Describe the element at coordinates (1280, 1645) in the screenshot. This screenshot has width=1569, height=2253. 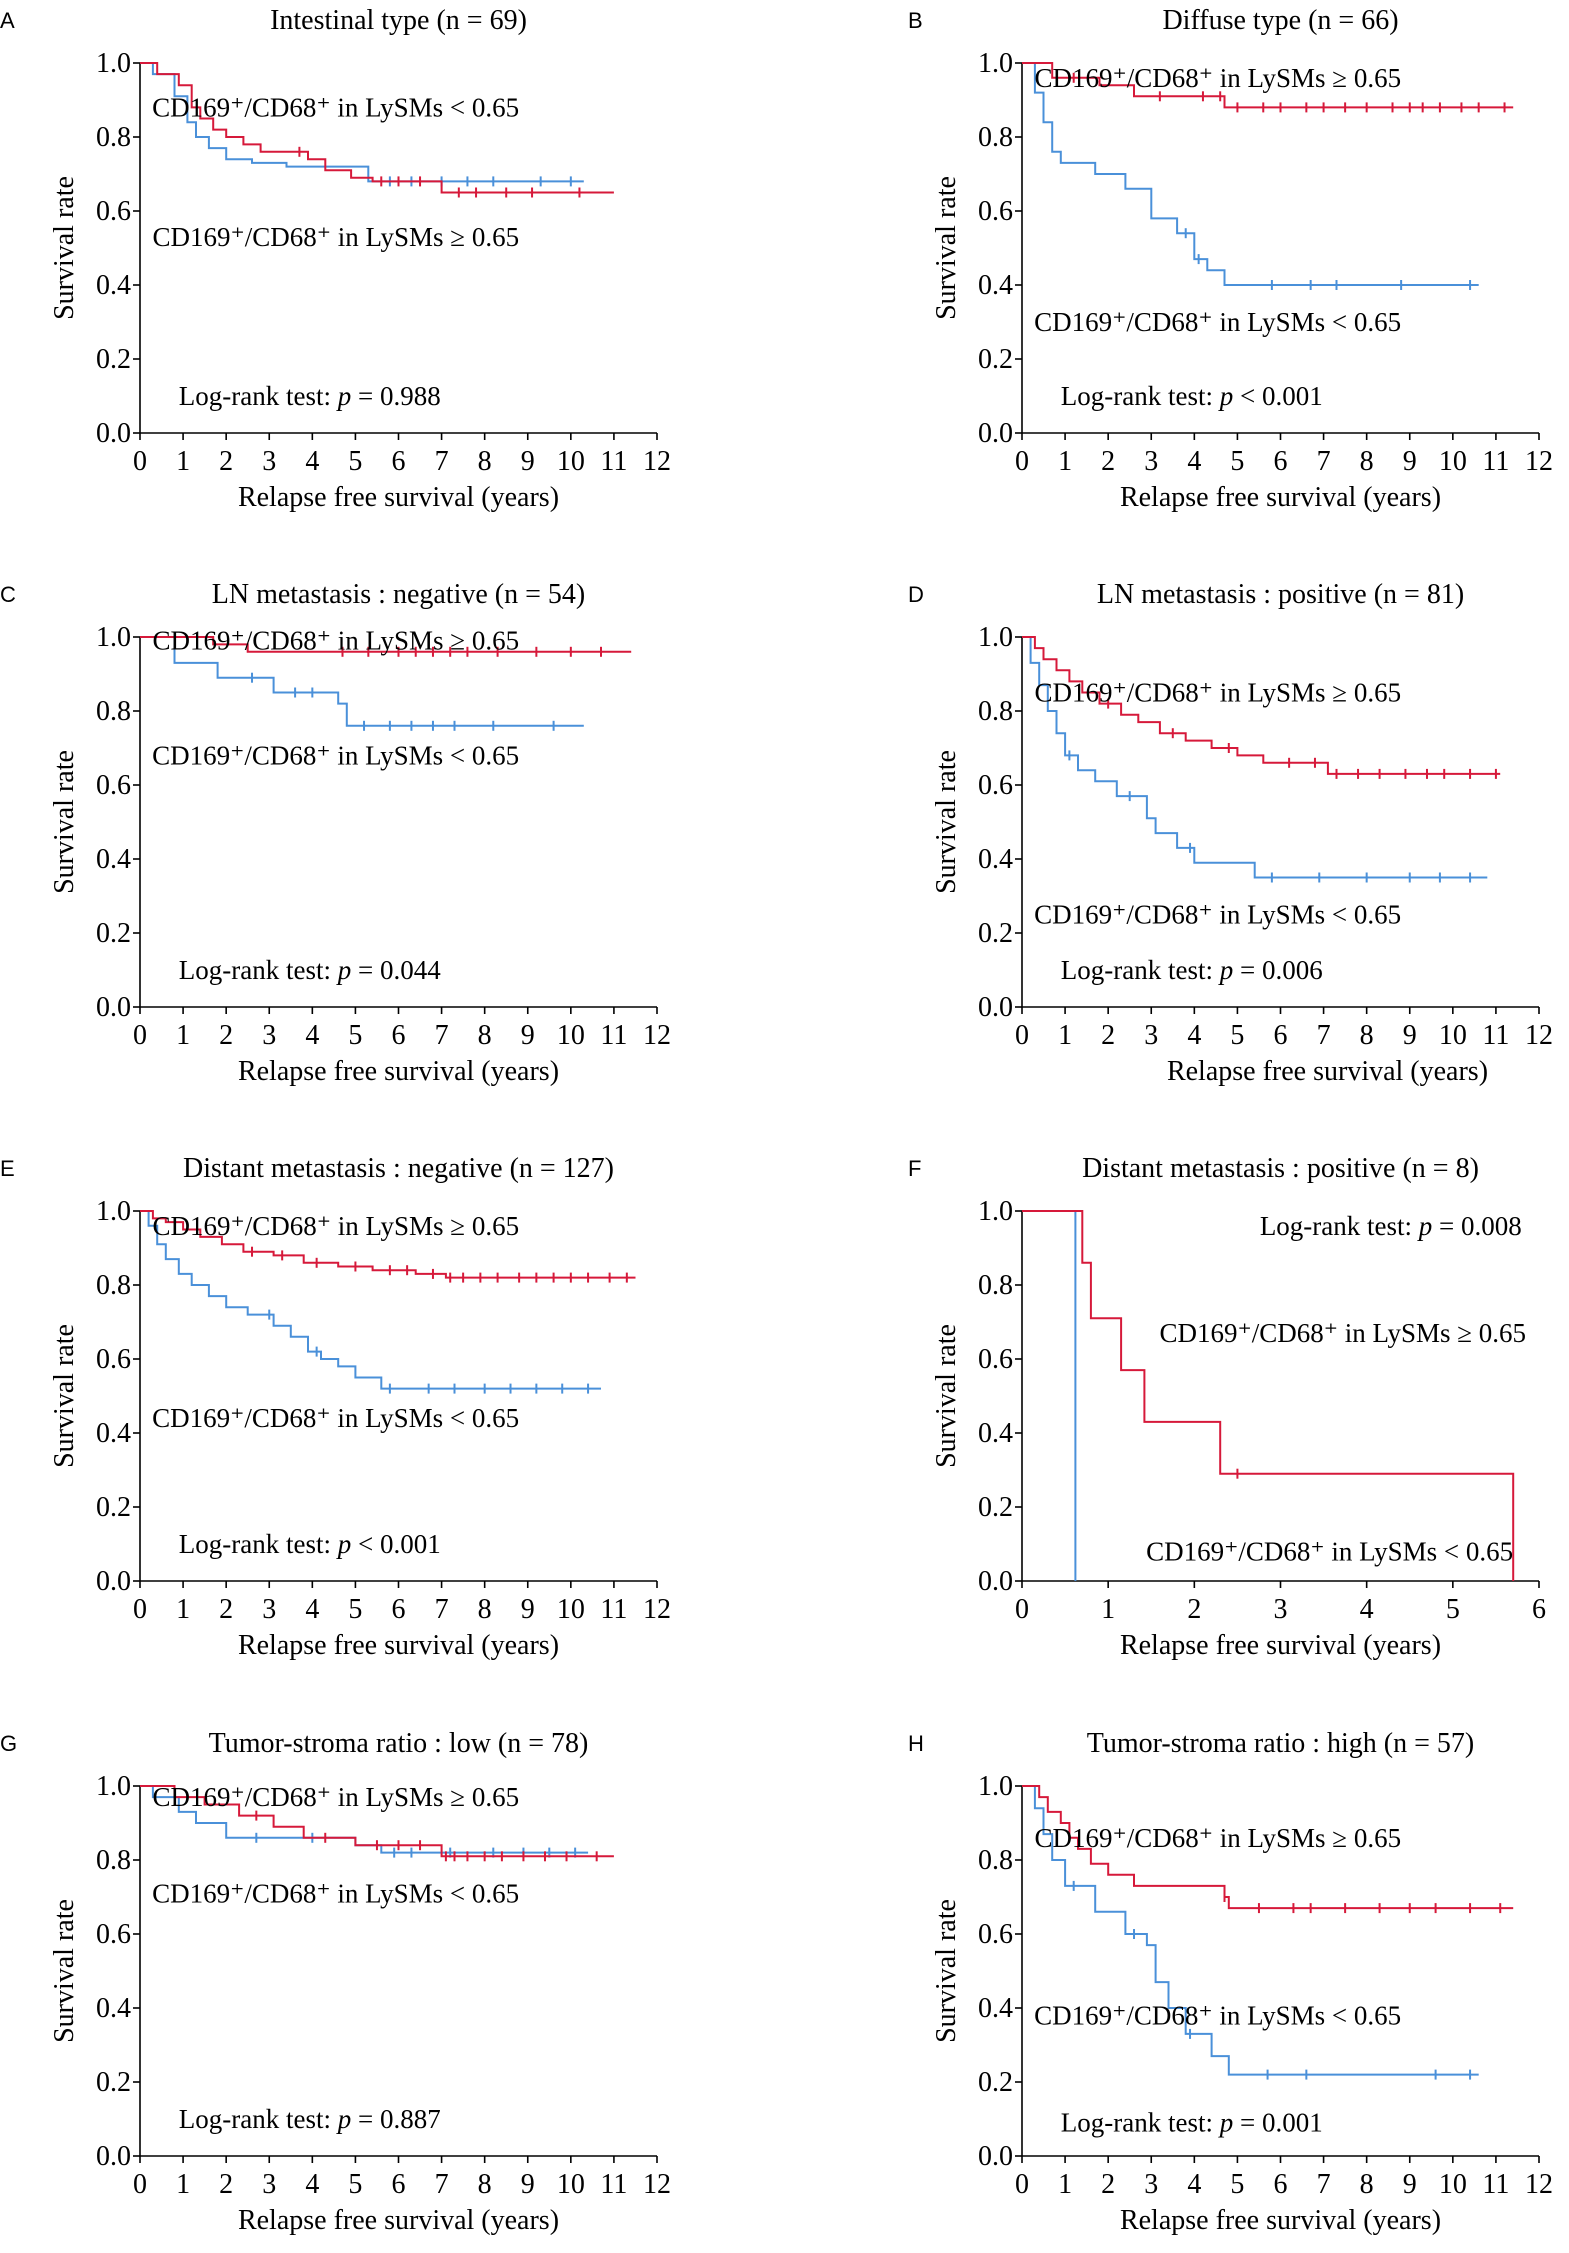
I see `x-axis-label-f: Relapse free survival (years)` at that location.